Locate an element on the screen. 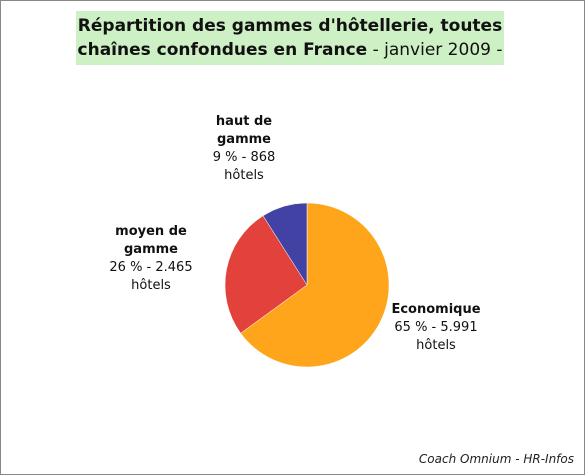  chart-subtitle: - janvier 2009 - is located at coordinates (437, 50).